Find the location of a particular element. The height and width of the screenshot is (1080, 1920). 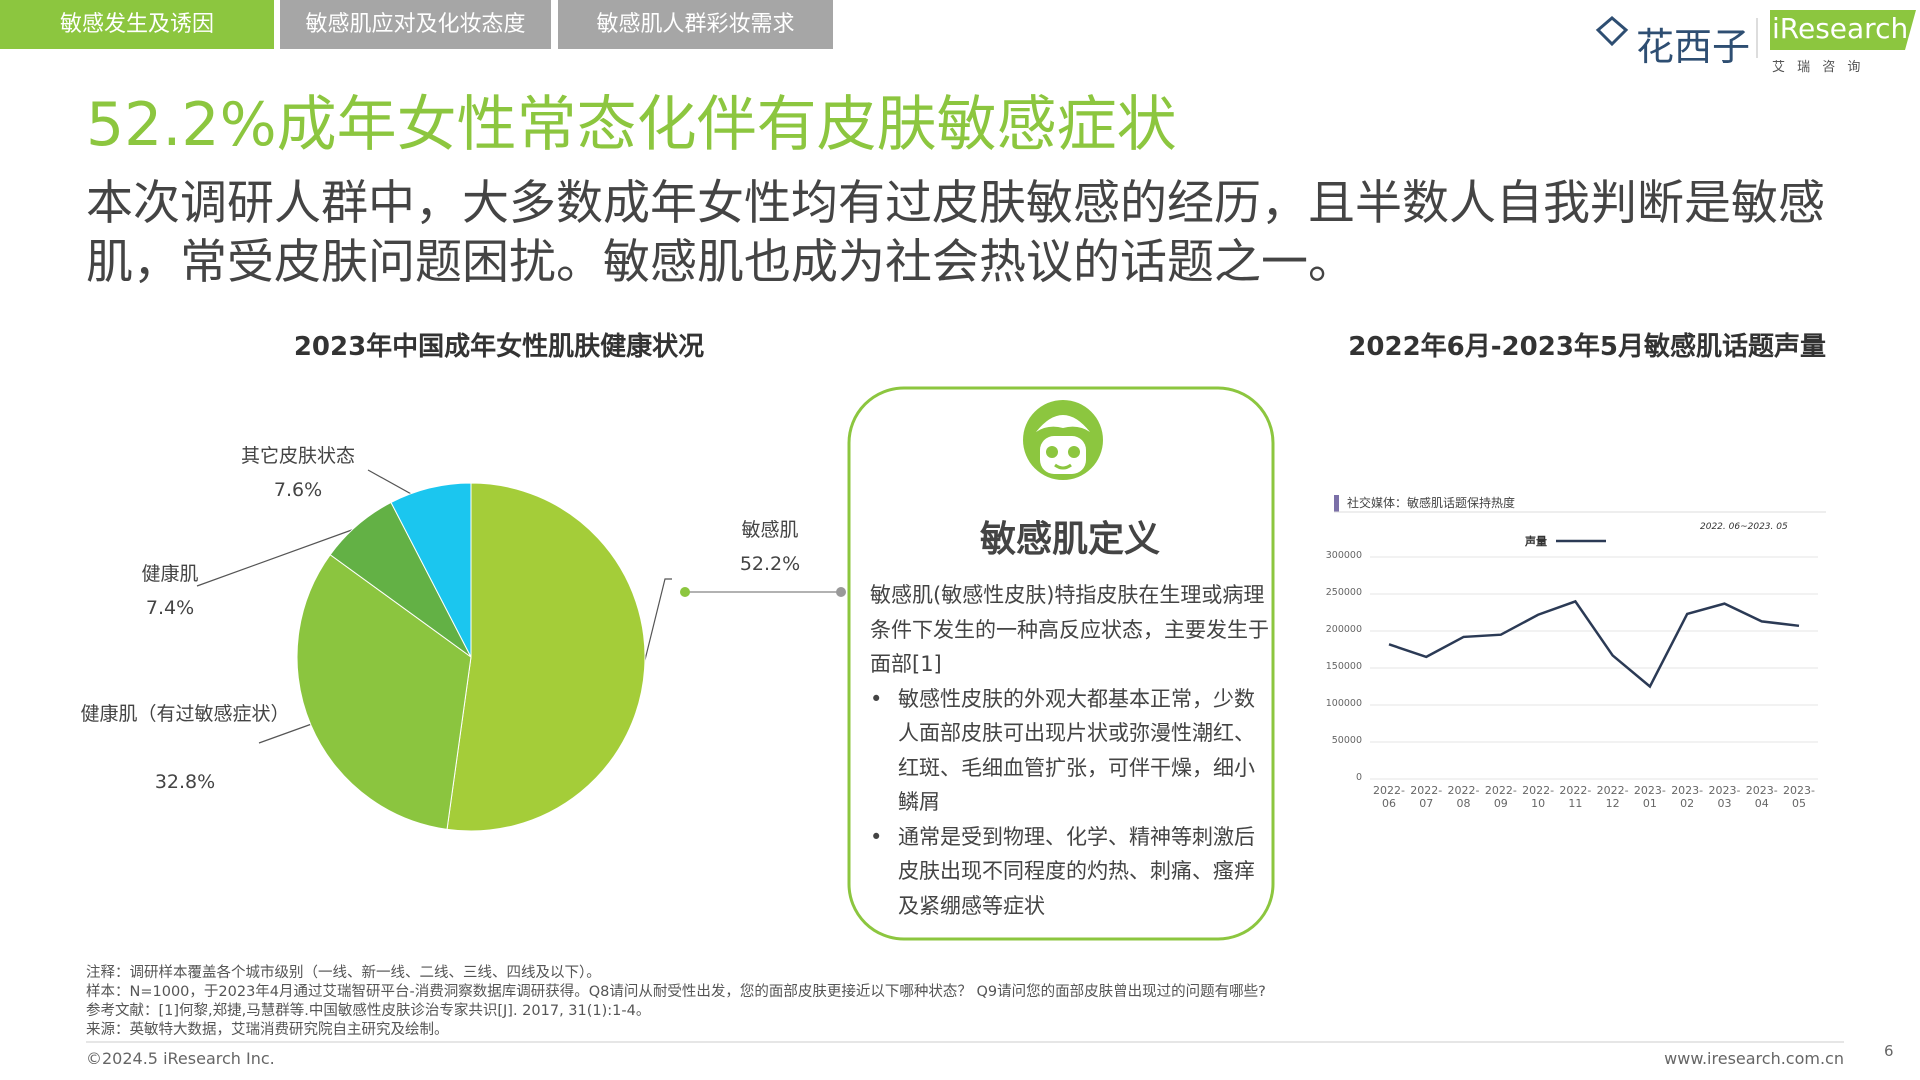

tab: 敏感肌人群彩妆需求 is located at coordinates (695, 24).